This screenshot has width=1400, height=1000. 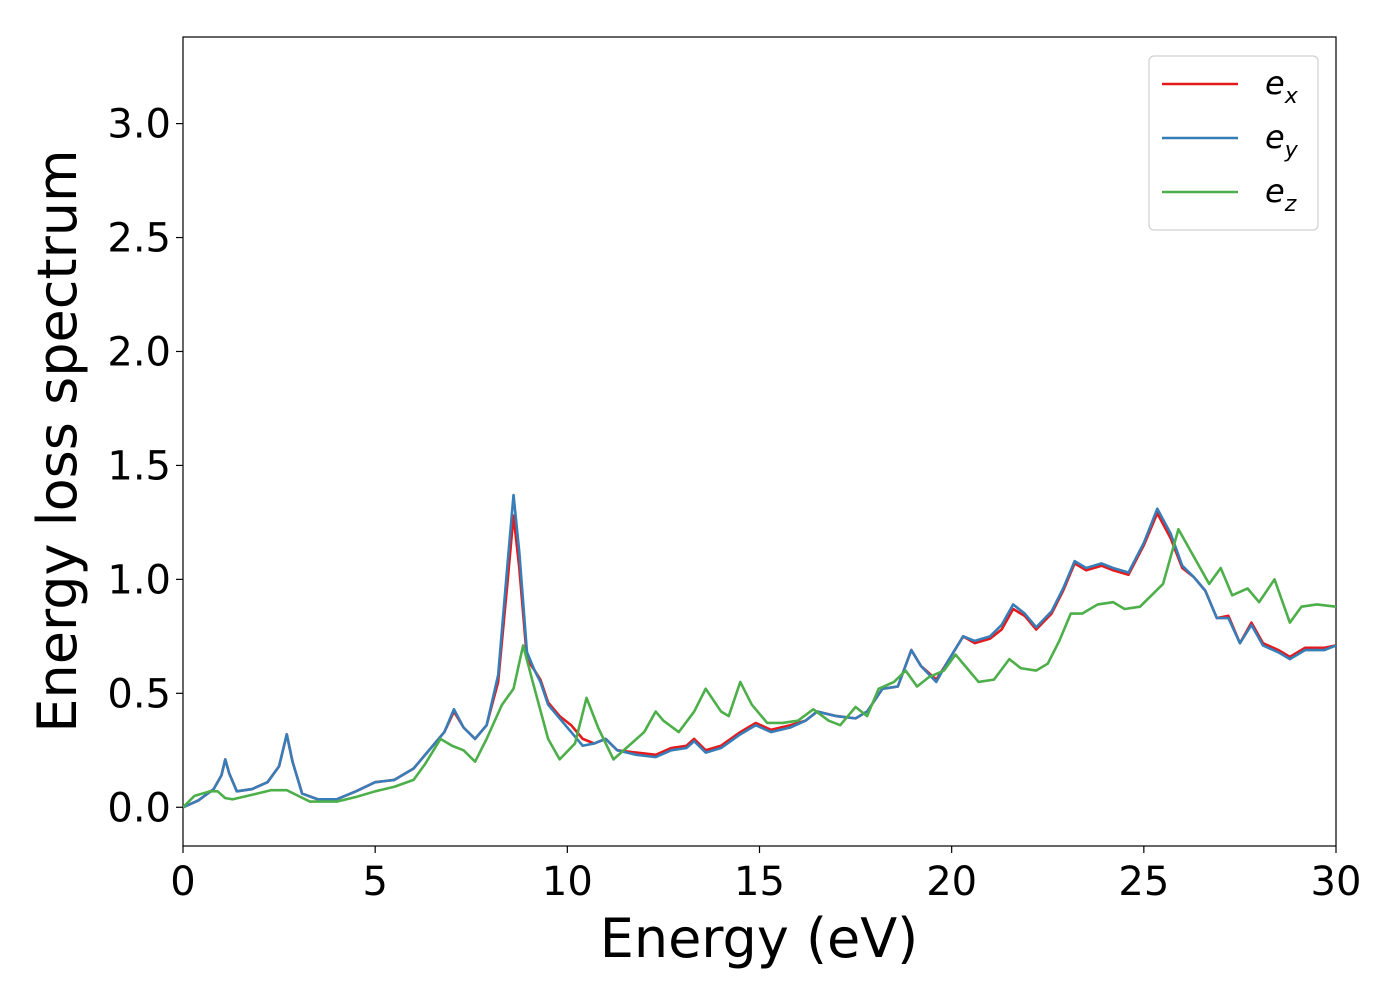 I want to click on y-tick-label: 2.0, so click(x=139, y=352).